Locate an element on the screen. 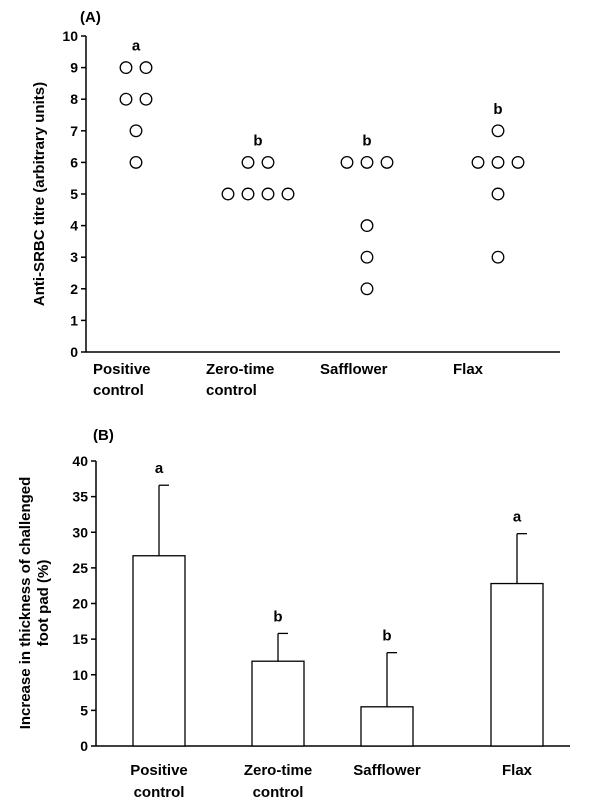 Image resolution: width=607 pixels, height=808 pixels. panel-b-y-tick-label: 10 is located at coordinates (80, 675).